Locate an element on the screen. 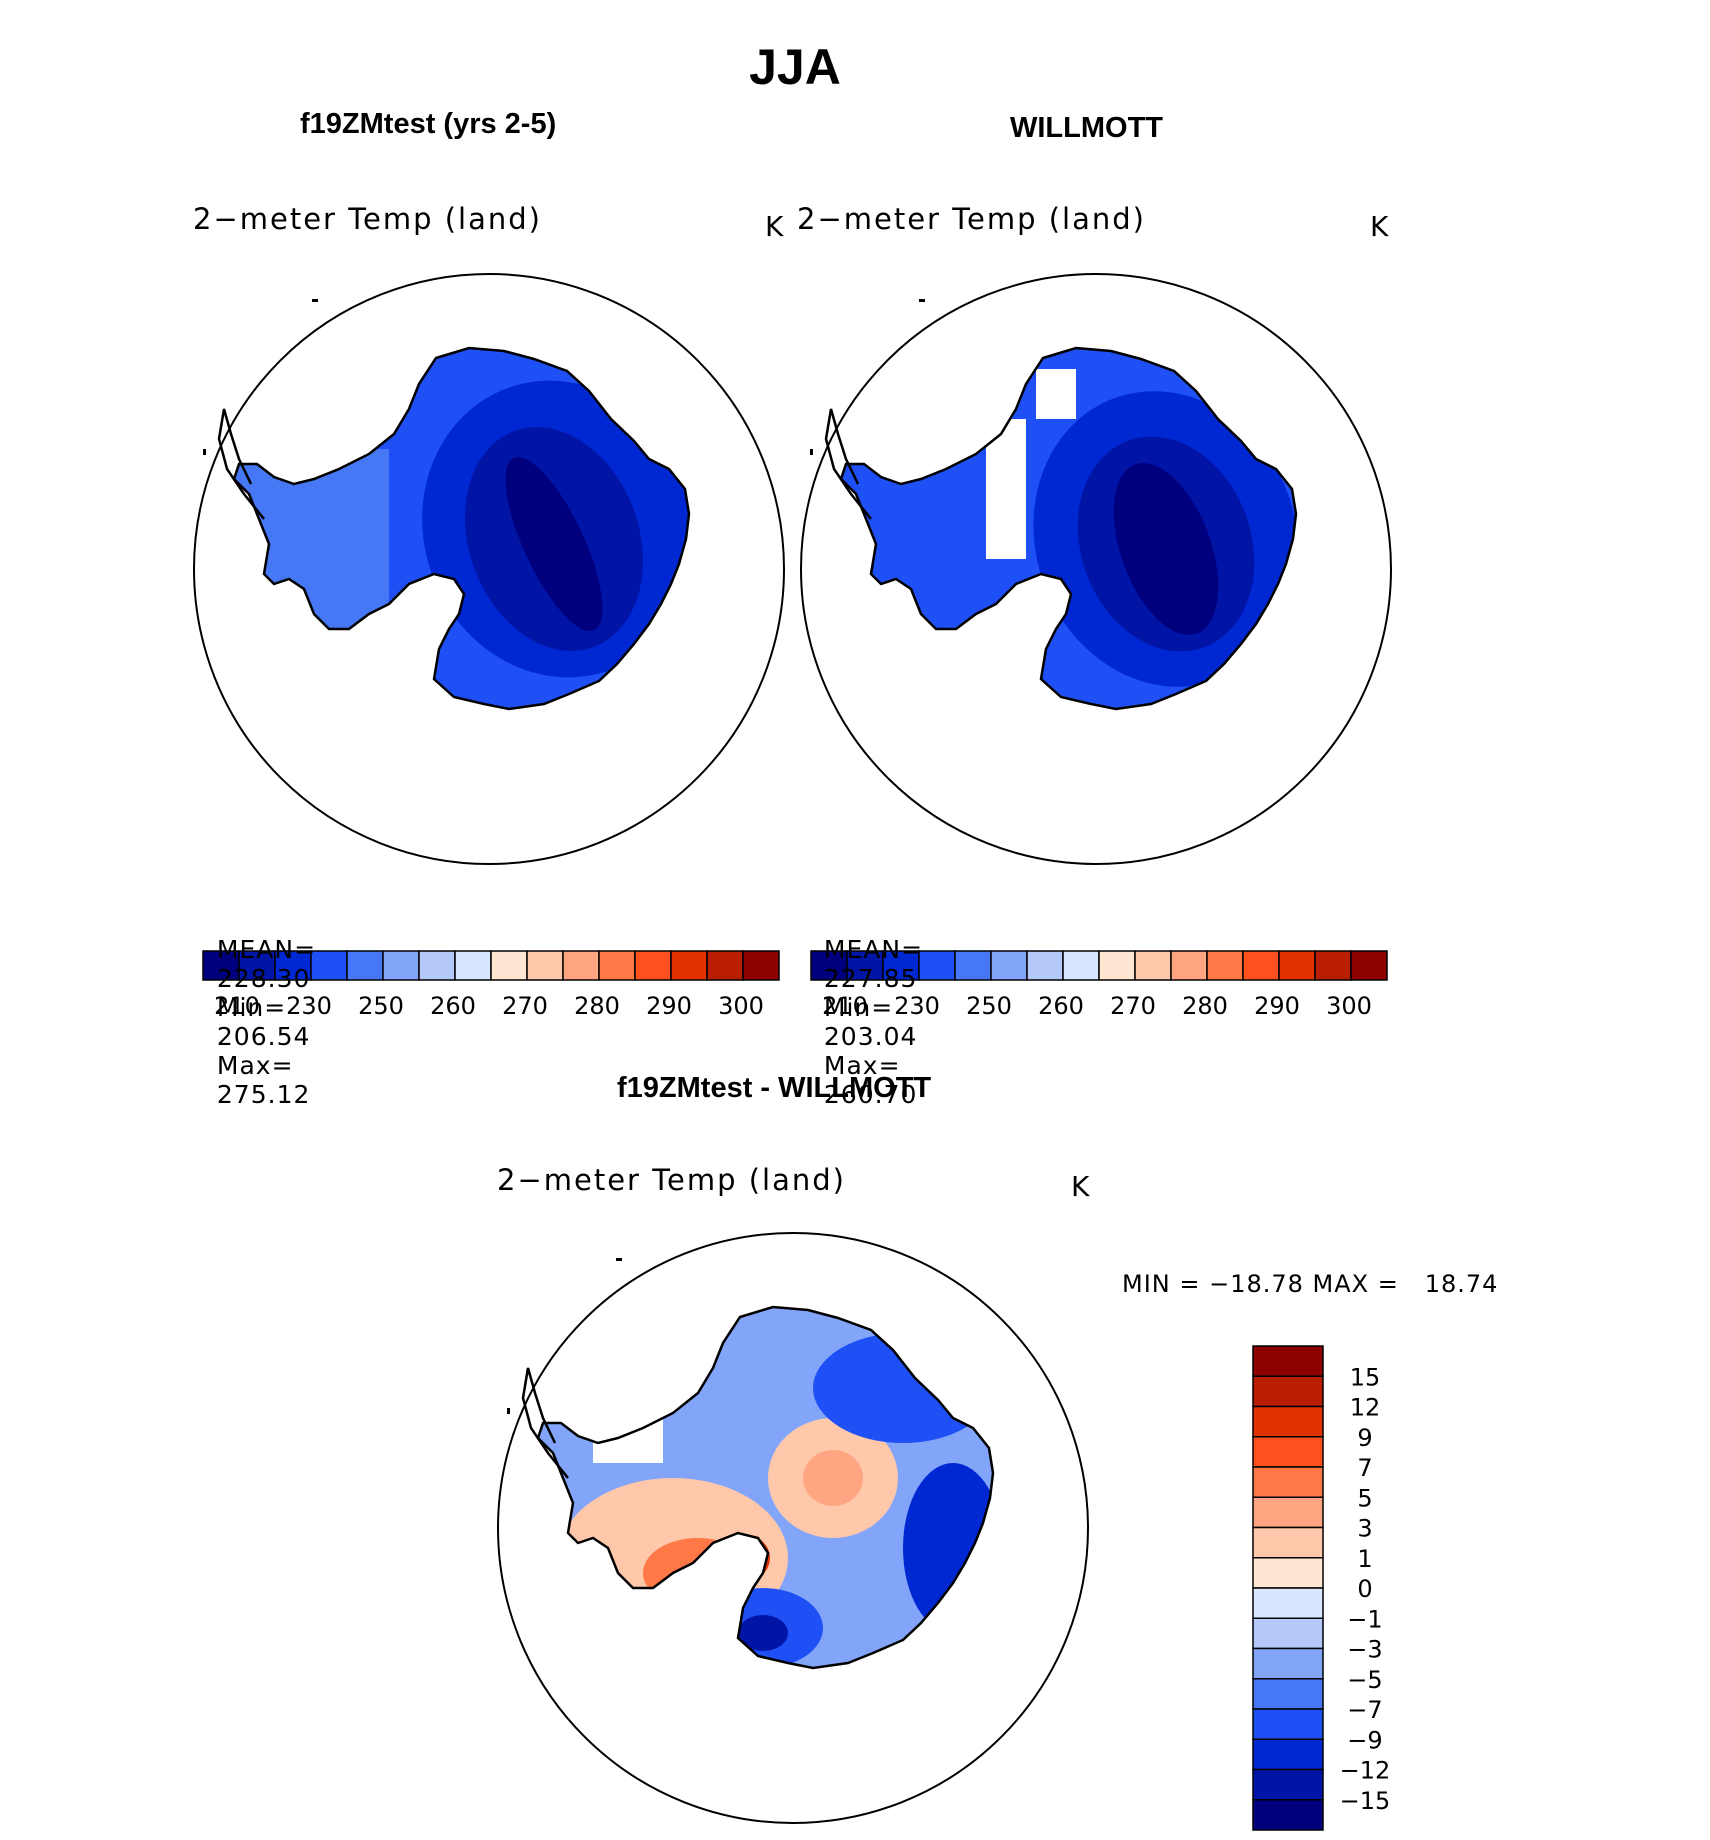 This screenshot has height=1840, width=1710. field-cold-north is located at coordinates (903, 1388).